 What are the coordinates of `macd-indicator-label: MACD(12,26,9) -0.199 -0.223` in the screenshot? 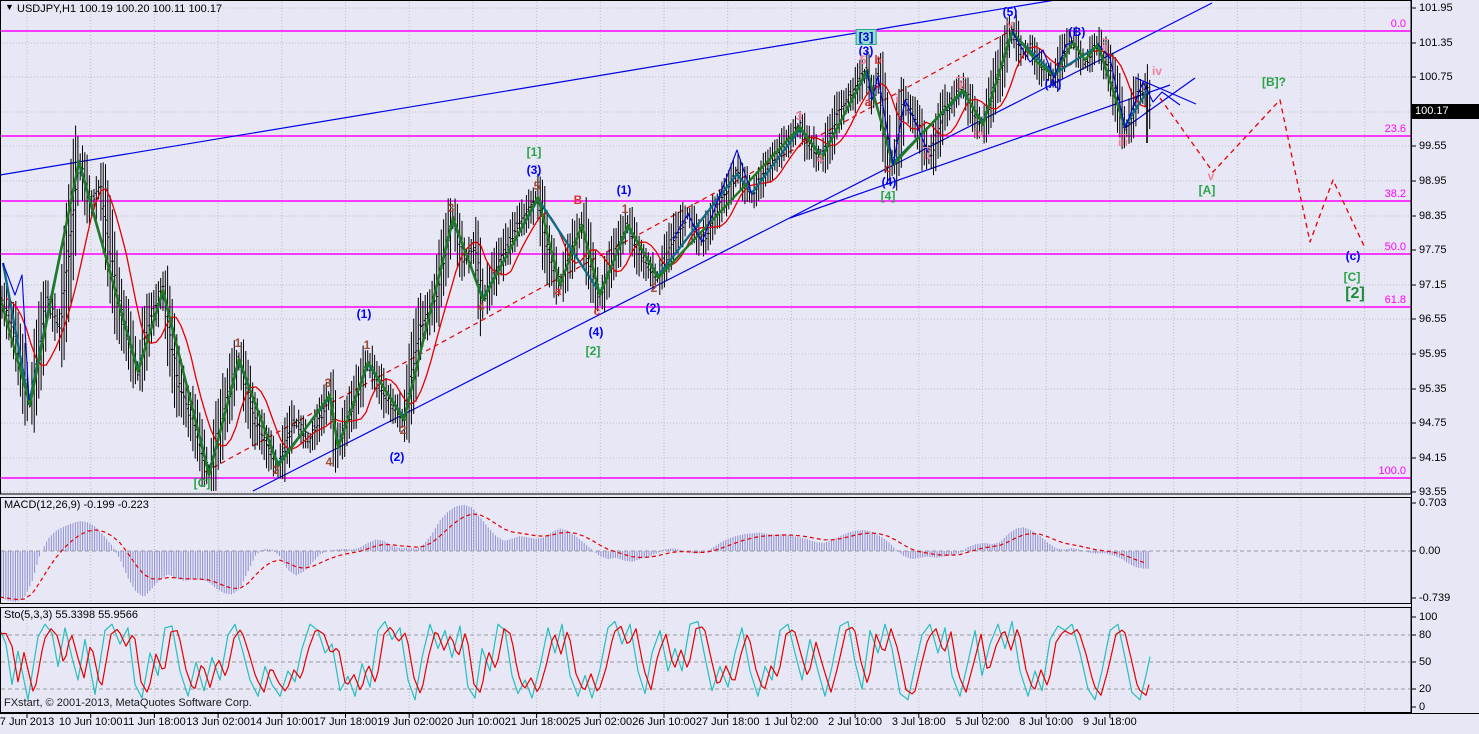 It's located at (76, 505).